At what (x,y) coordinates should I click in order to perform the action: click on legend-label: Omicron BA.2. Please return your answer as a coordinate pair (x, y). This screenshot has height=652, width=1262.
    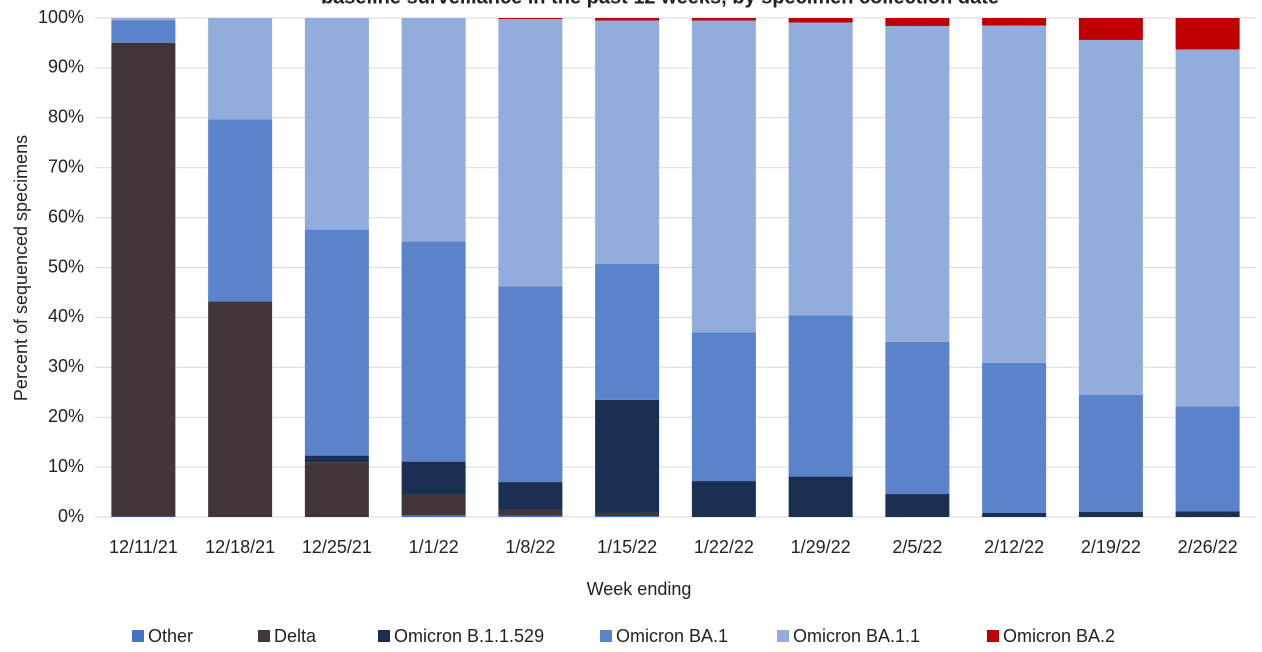
    Looking at the image, I should click on (1059, 636).